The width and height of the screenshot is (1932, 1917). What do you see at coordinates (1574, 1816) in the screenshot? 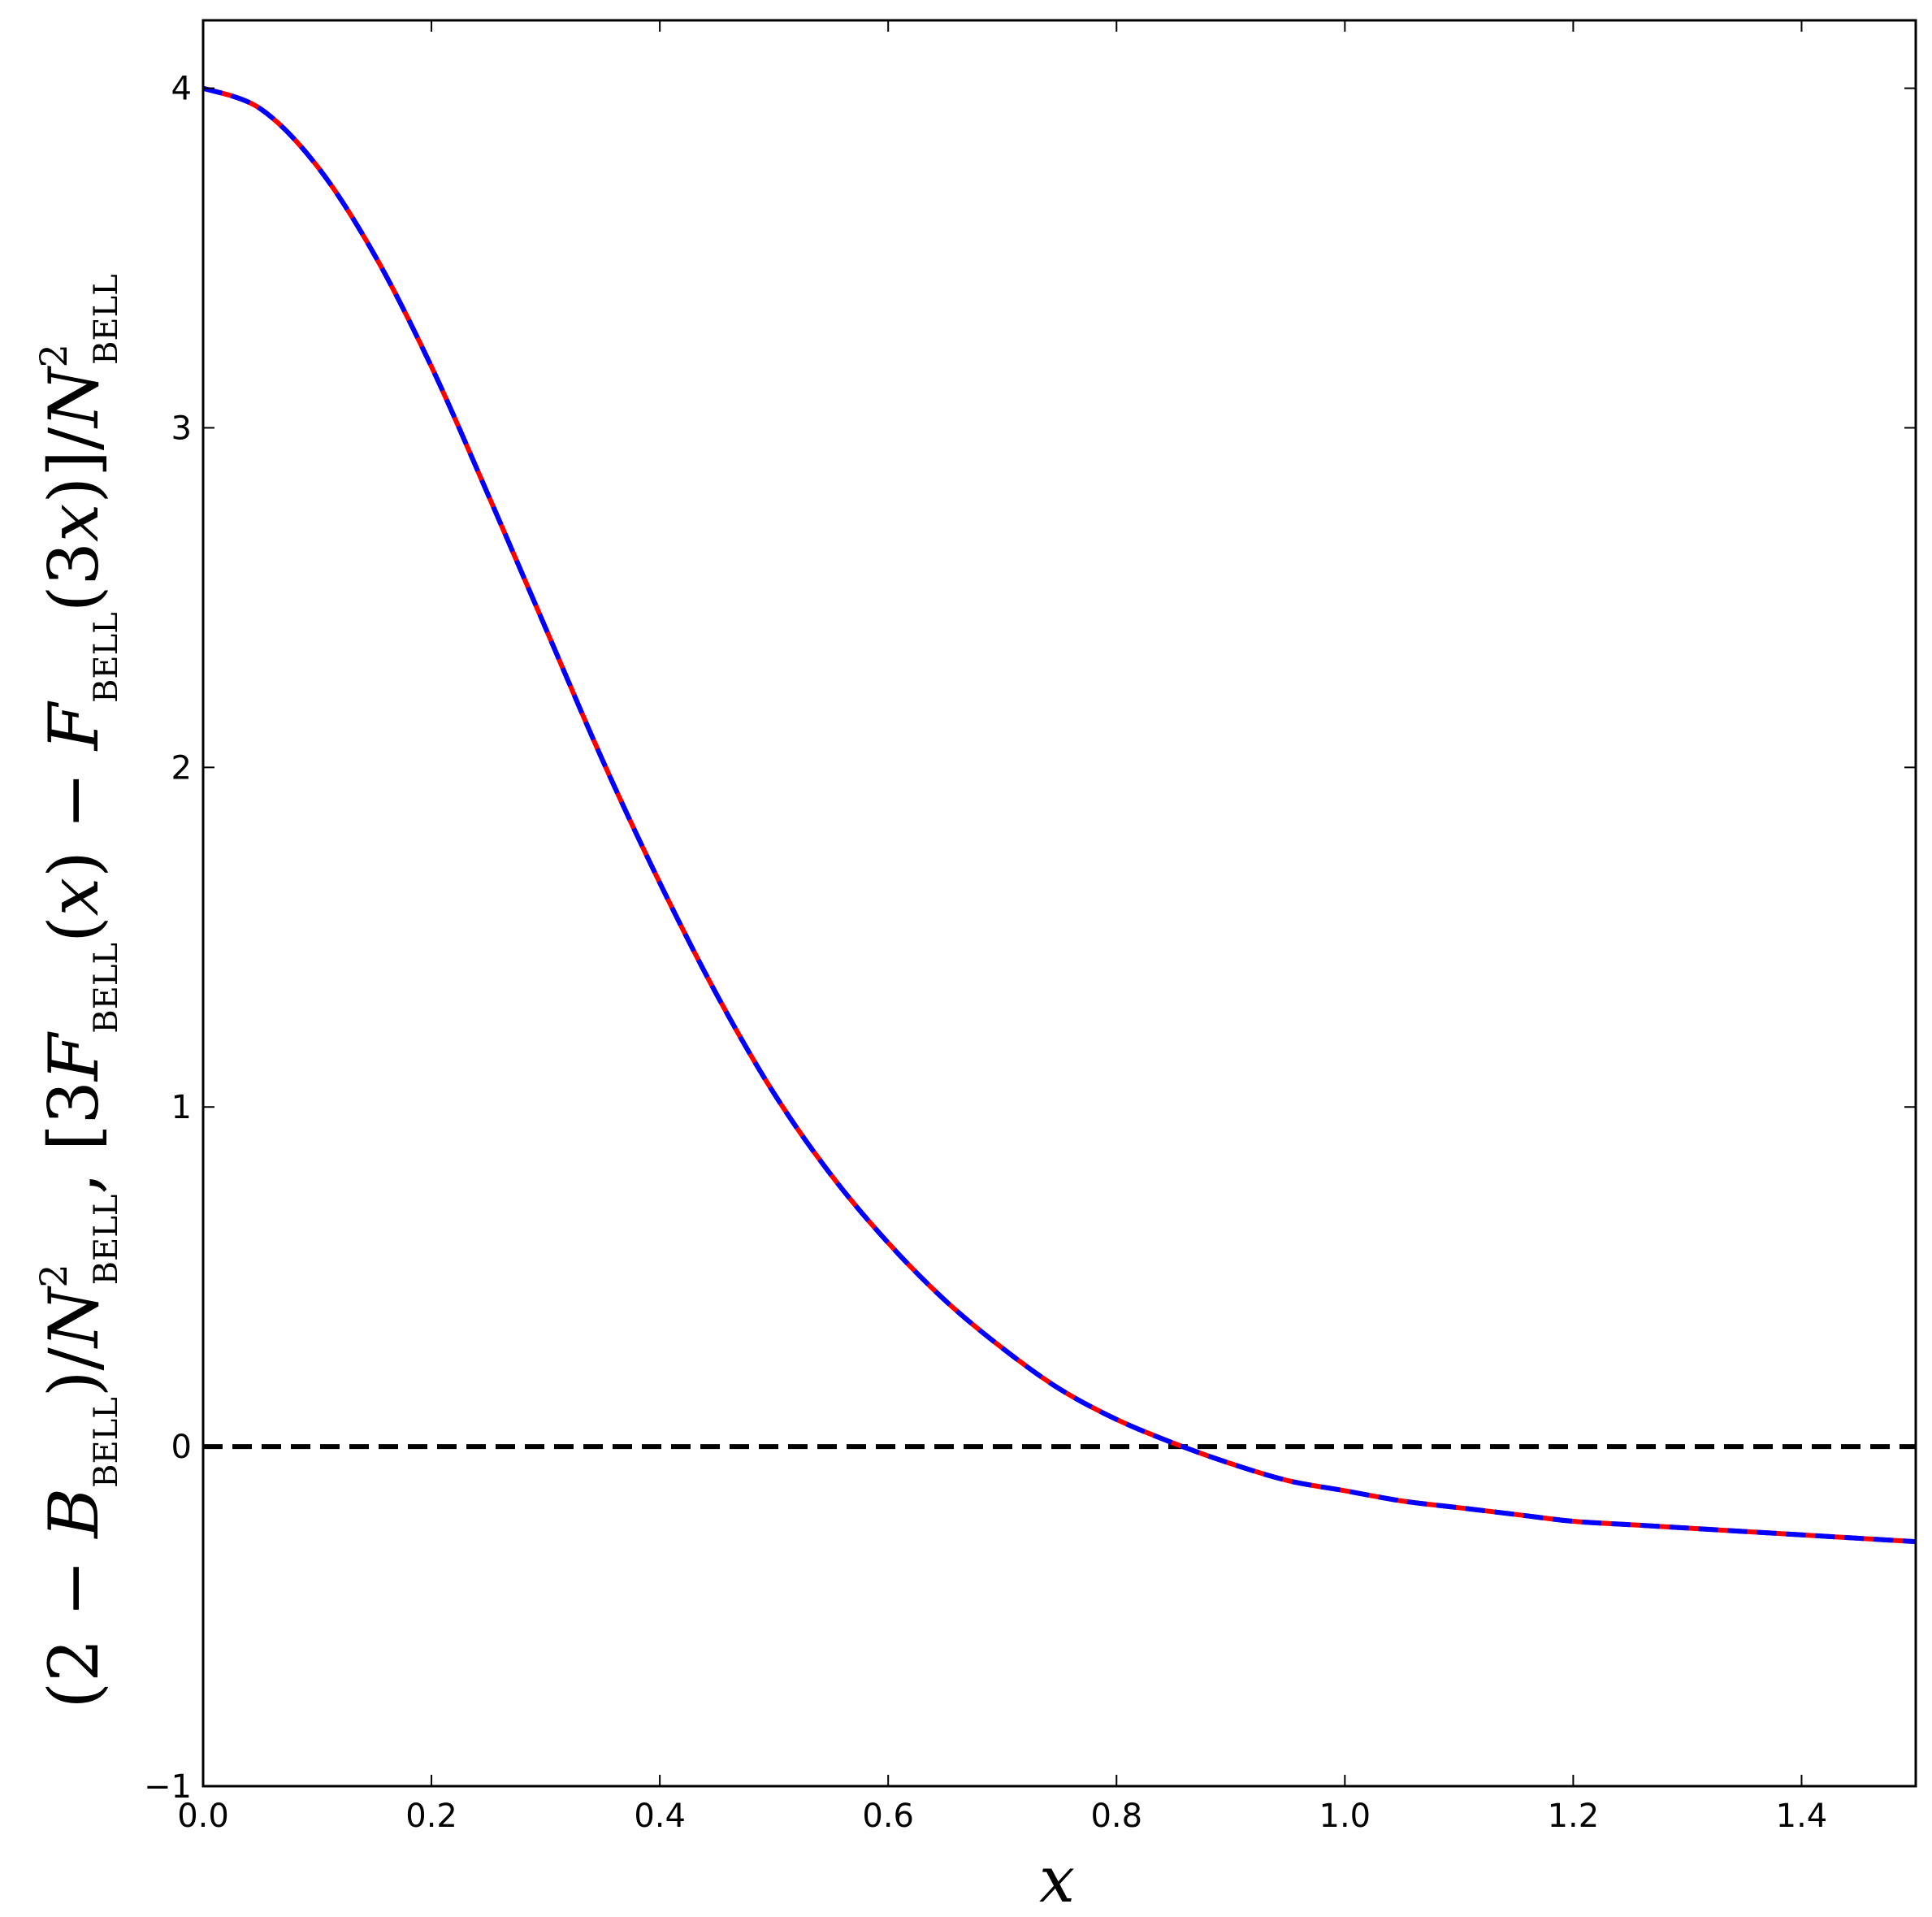
I see `x-tick-label: 1.2` at bounding box center [1574, 1816].